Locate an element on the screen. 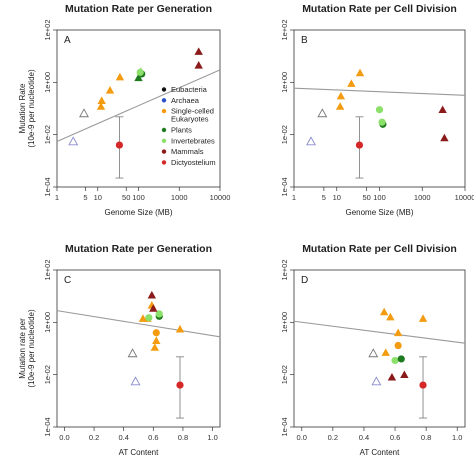 This screenshot has height=474, width=474. panel-letter: A is located at coordinates (67, 40).